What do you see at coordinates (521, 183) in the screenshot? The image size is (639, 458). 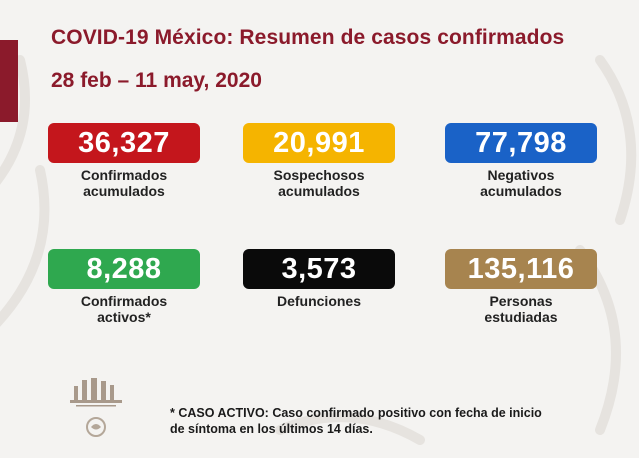 I see `stat-label: Negativos acumulados` at bounding box center [521, 183].